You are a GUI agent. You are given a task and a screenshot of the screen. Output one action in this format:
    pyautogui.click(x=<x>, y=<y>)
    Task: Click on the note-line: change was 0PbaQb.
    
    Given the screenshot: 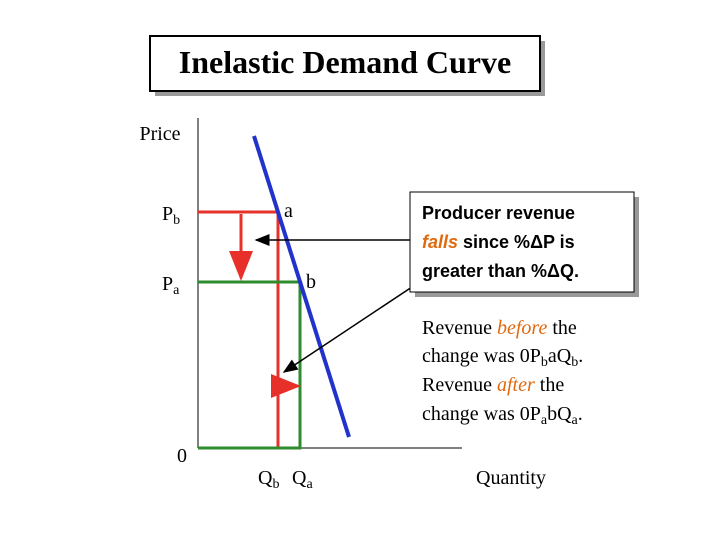 What is the action you would take?
    pyautogui.click(x=502, y=357)
    